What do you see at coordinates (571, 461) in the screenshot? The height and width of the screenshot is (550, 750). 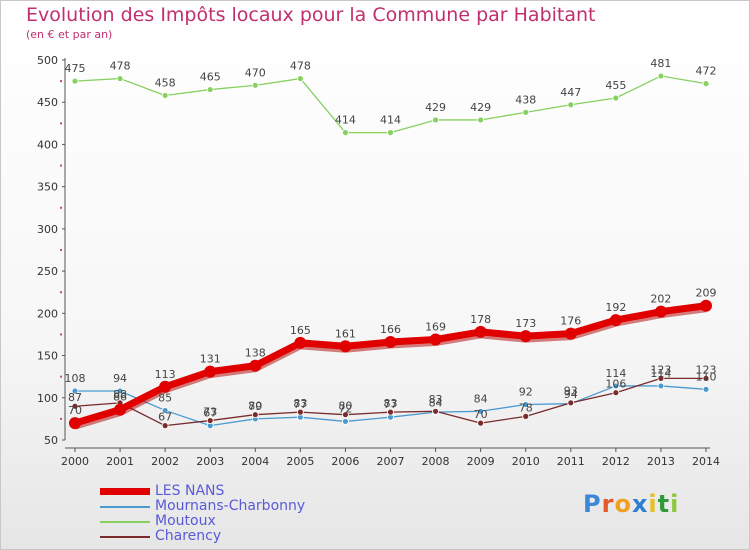 I see `x-tick-label: 2011` at bounding box center [571, 461].